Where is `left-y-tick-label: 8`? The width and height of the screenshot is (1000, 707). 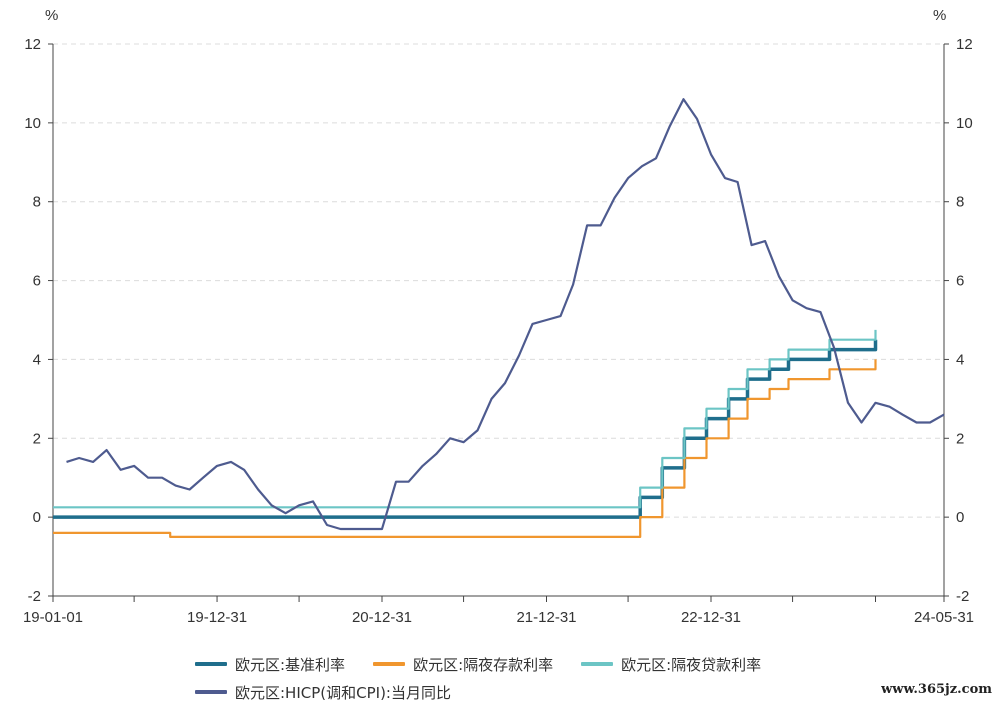
left-y-tick-label: 8 is located at coordinates (37, 202).